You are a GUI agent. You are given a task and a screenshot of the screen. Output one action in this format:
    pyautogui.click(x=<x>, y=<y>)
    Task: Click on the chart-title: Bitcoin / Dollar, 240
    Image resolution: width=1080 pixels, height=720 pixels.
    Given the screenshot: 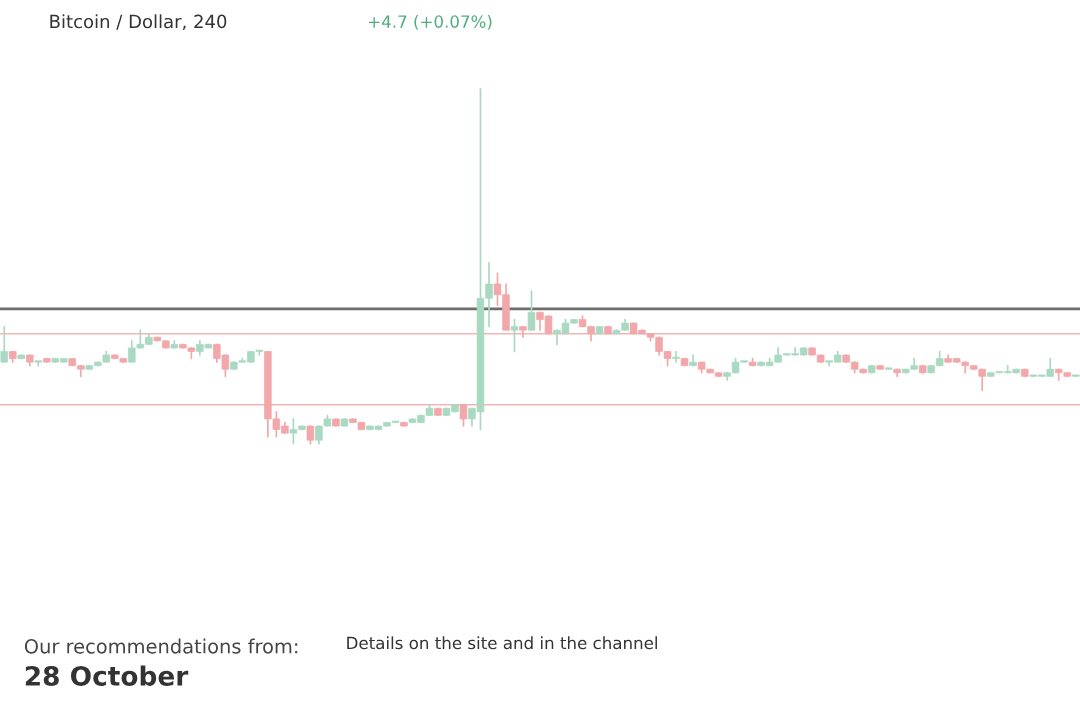 What is the action you would take?
    pyautogui.click(x=138, y=22)
    